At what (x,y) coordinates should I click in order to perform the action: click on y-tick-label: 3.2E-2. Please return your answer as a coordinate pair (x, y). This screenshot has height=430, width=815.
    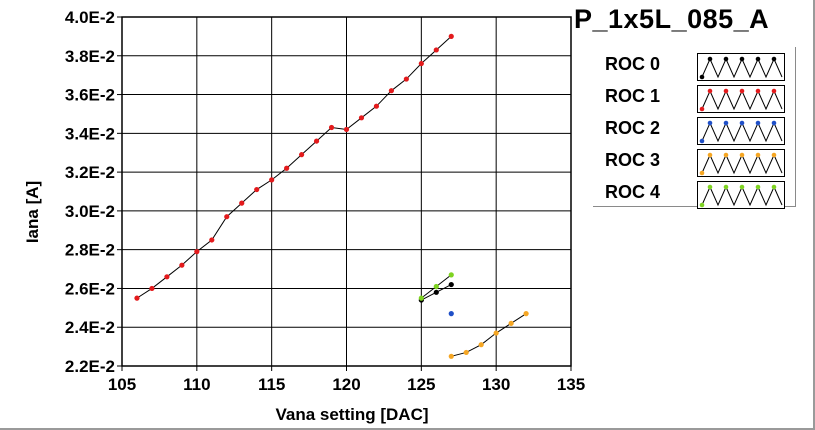
    Looking at the image, I should click on (90, 172).